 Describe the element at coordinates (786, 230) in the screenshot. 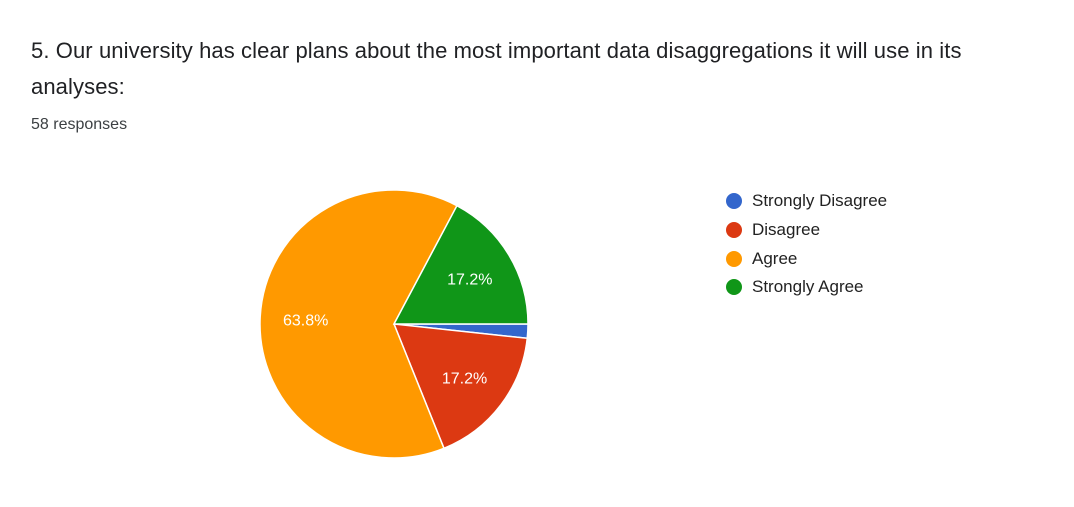

I see `legend-label-disagree: Disagree` at that location.